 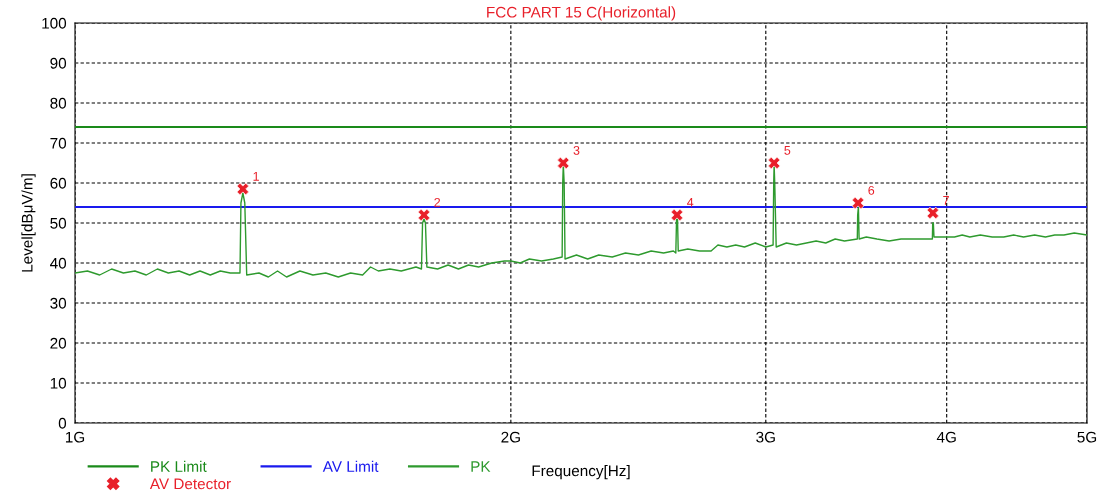 I want to click on annotation: 4, so click(x=690, y=202).